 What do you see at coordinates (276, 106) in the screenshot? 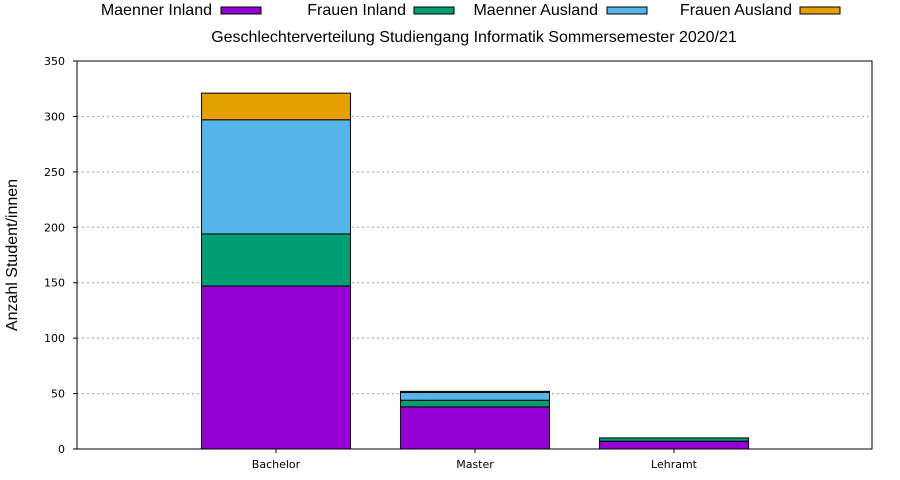
I see `bar-bachelor-frauen-ausland` at bounding box center [276, 106].